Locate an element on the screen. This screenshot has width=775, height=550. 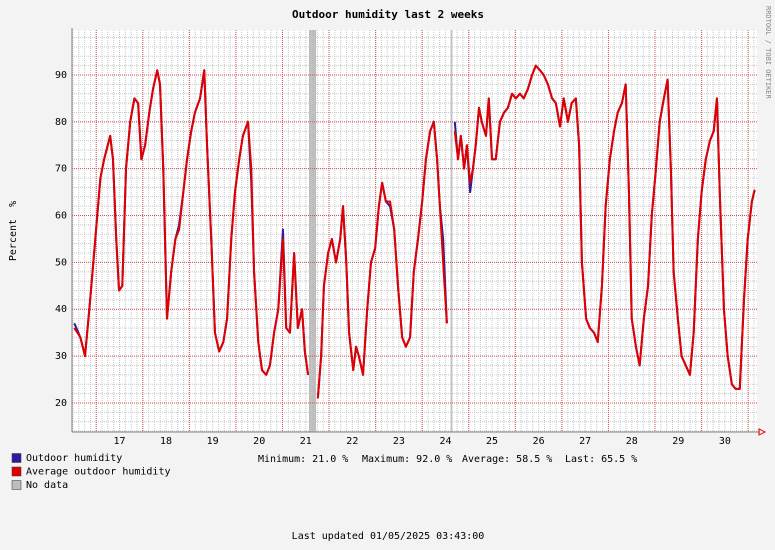
y-tick-label: 30 is located at coordinates (61, 356).